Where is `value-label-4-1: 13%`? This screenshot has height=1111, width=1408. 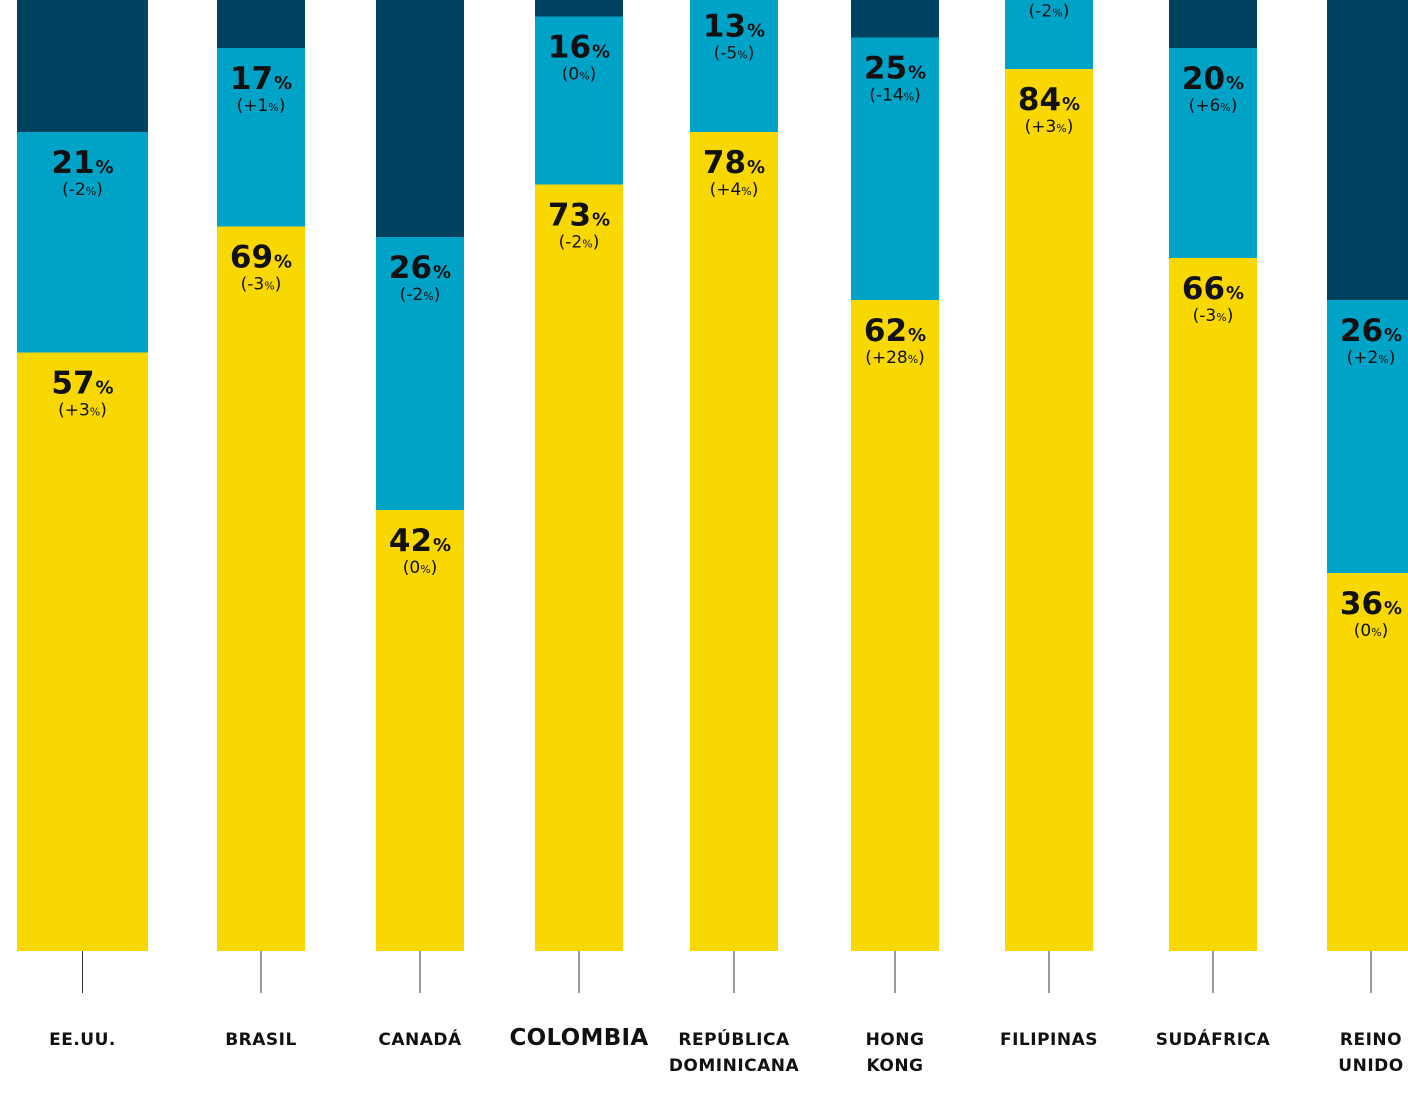
value-label-4-1: 13% is located at coordinates (734, 27).